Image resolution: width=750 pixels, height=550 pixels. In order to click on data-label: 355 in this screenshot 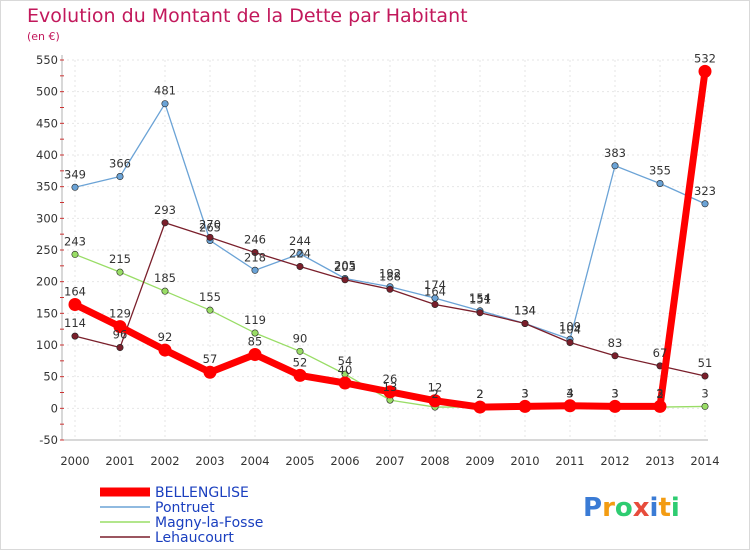, I will do `click(660, 171)`.